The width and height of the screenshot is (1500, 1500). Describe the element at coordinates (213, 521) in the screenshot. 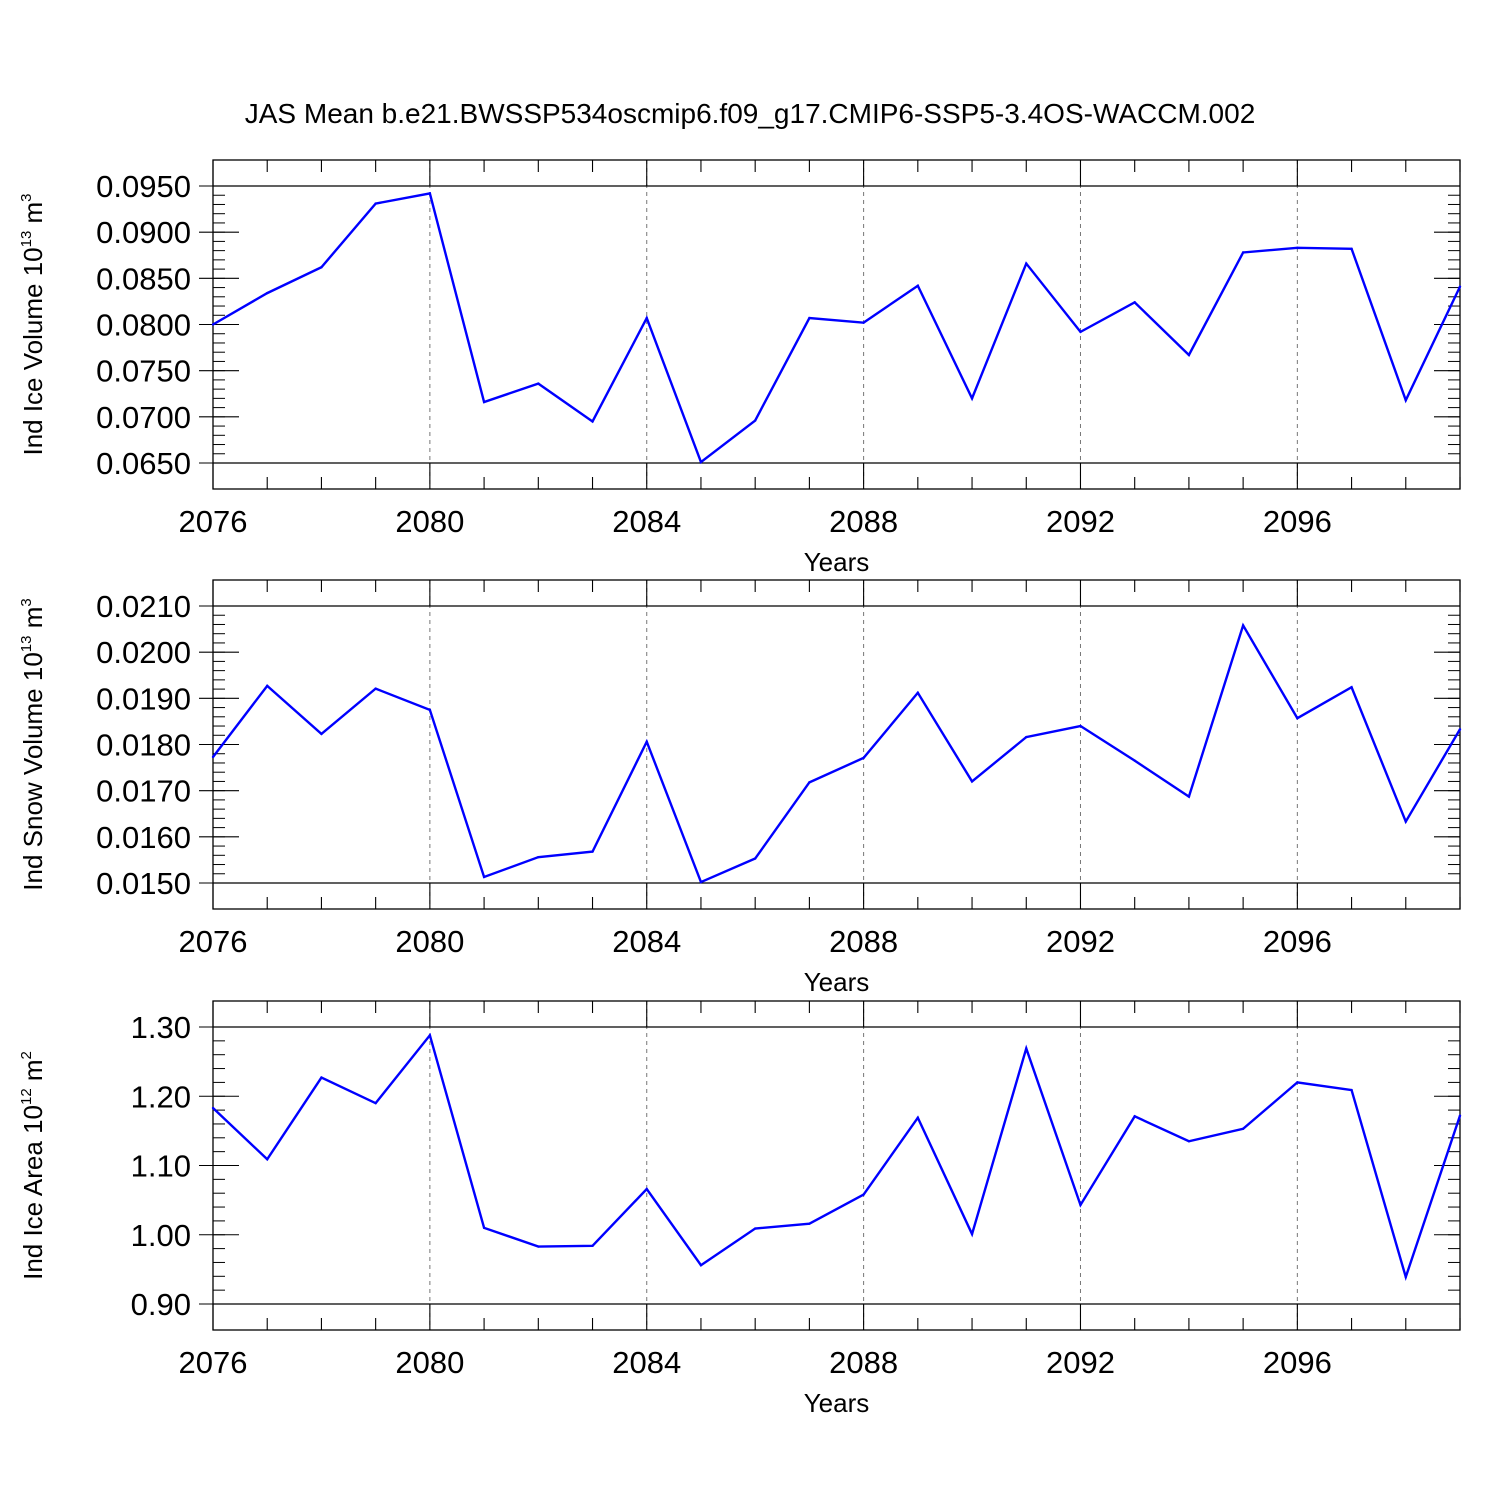

I see `x-tick-label: 2076` at that location.